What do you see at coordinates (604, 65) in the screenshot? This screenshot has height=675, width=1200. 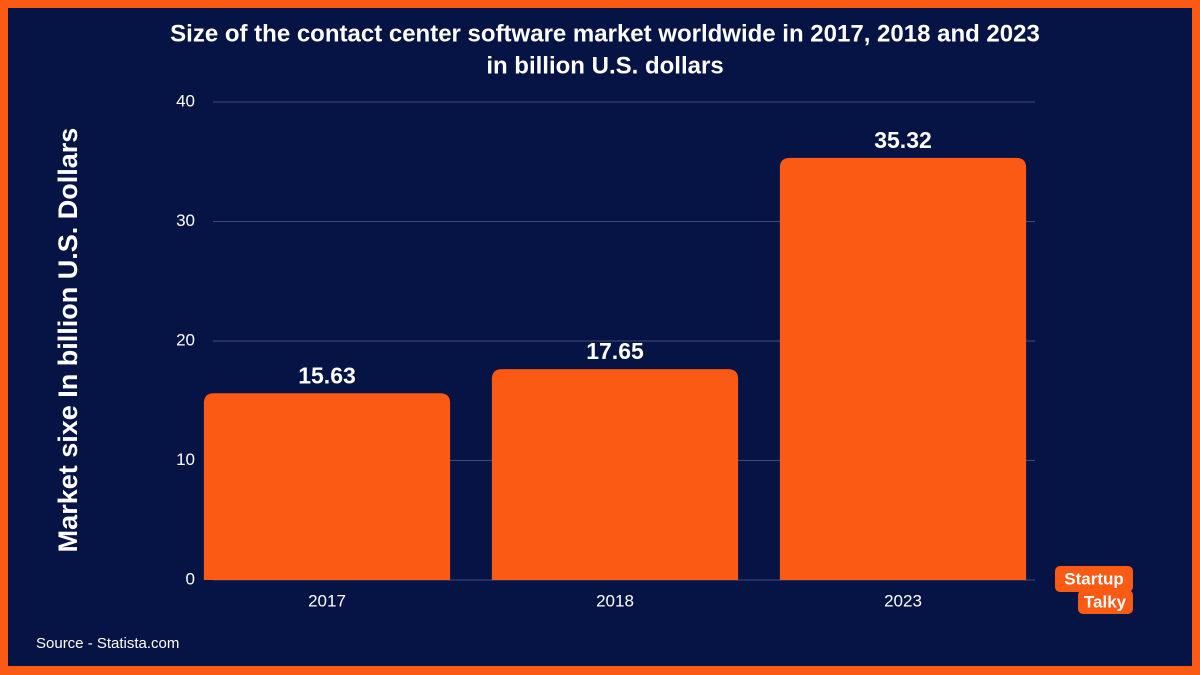 I see `chart-subtitle: in billion U.S. dollars` at bounding box center [604, 65].